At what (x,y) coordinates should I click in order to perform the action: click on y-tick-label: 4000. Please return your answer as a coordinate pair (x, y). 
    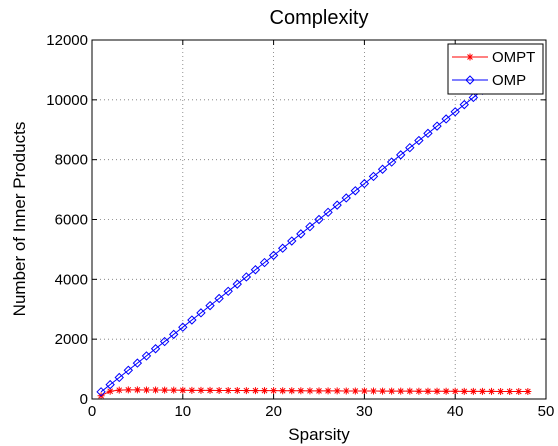
    Looking at the image, I should click on (71, 279).